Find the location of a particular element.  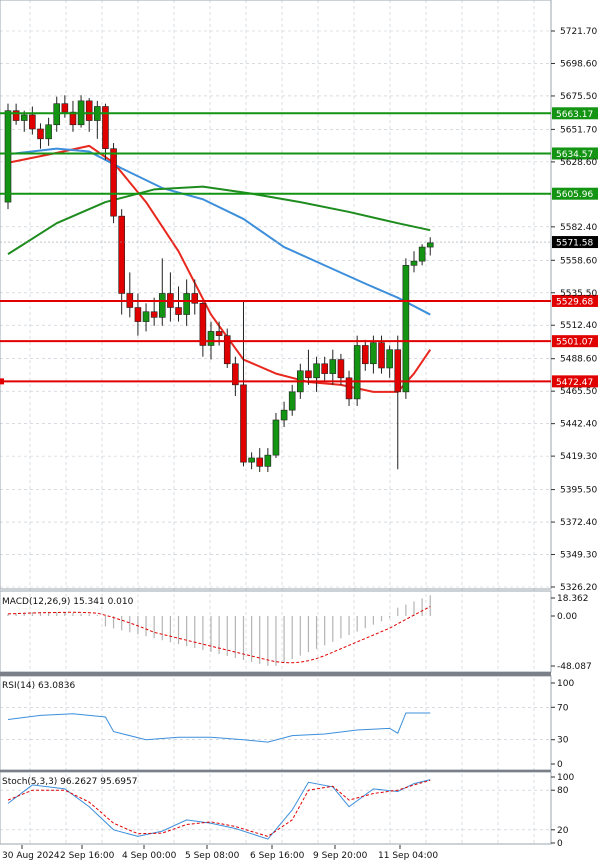

stoch-tick-label: 20 is located at coordinates (563, 831).